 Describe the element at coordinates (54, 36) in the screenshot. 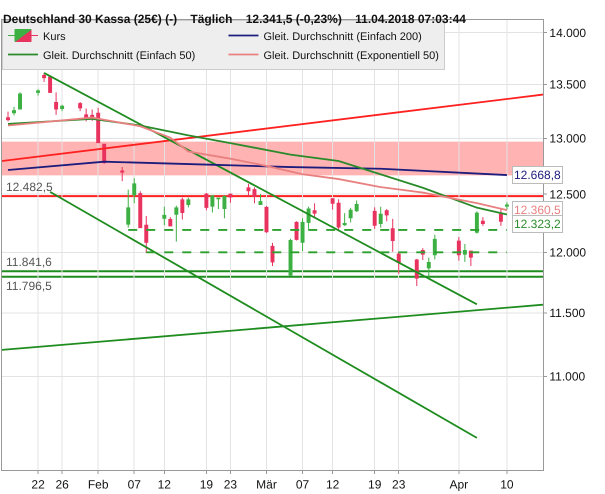

I see `legend-label: Kurs` at that location.